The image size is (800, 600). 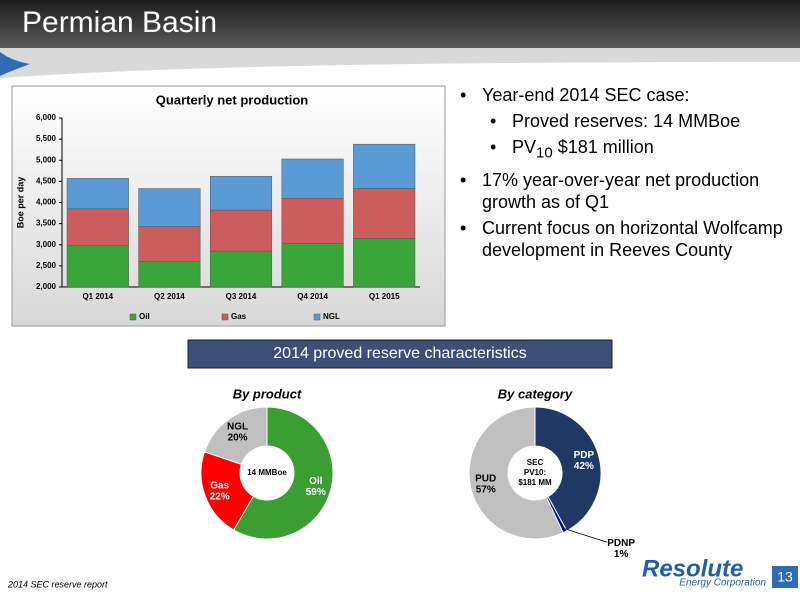 What do you see at coordinates (400, 63) in the screenshot?
I see `header-swoosh` at bounding box center [400, 63].